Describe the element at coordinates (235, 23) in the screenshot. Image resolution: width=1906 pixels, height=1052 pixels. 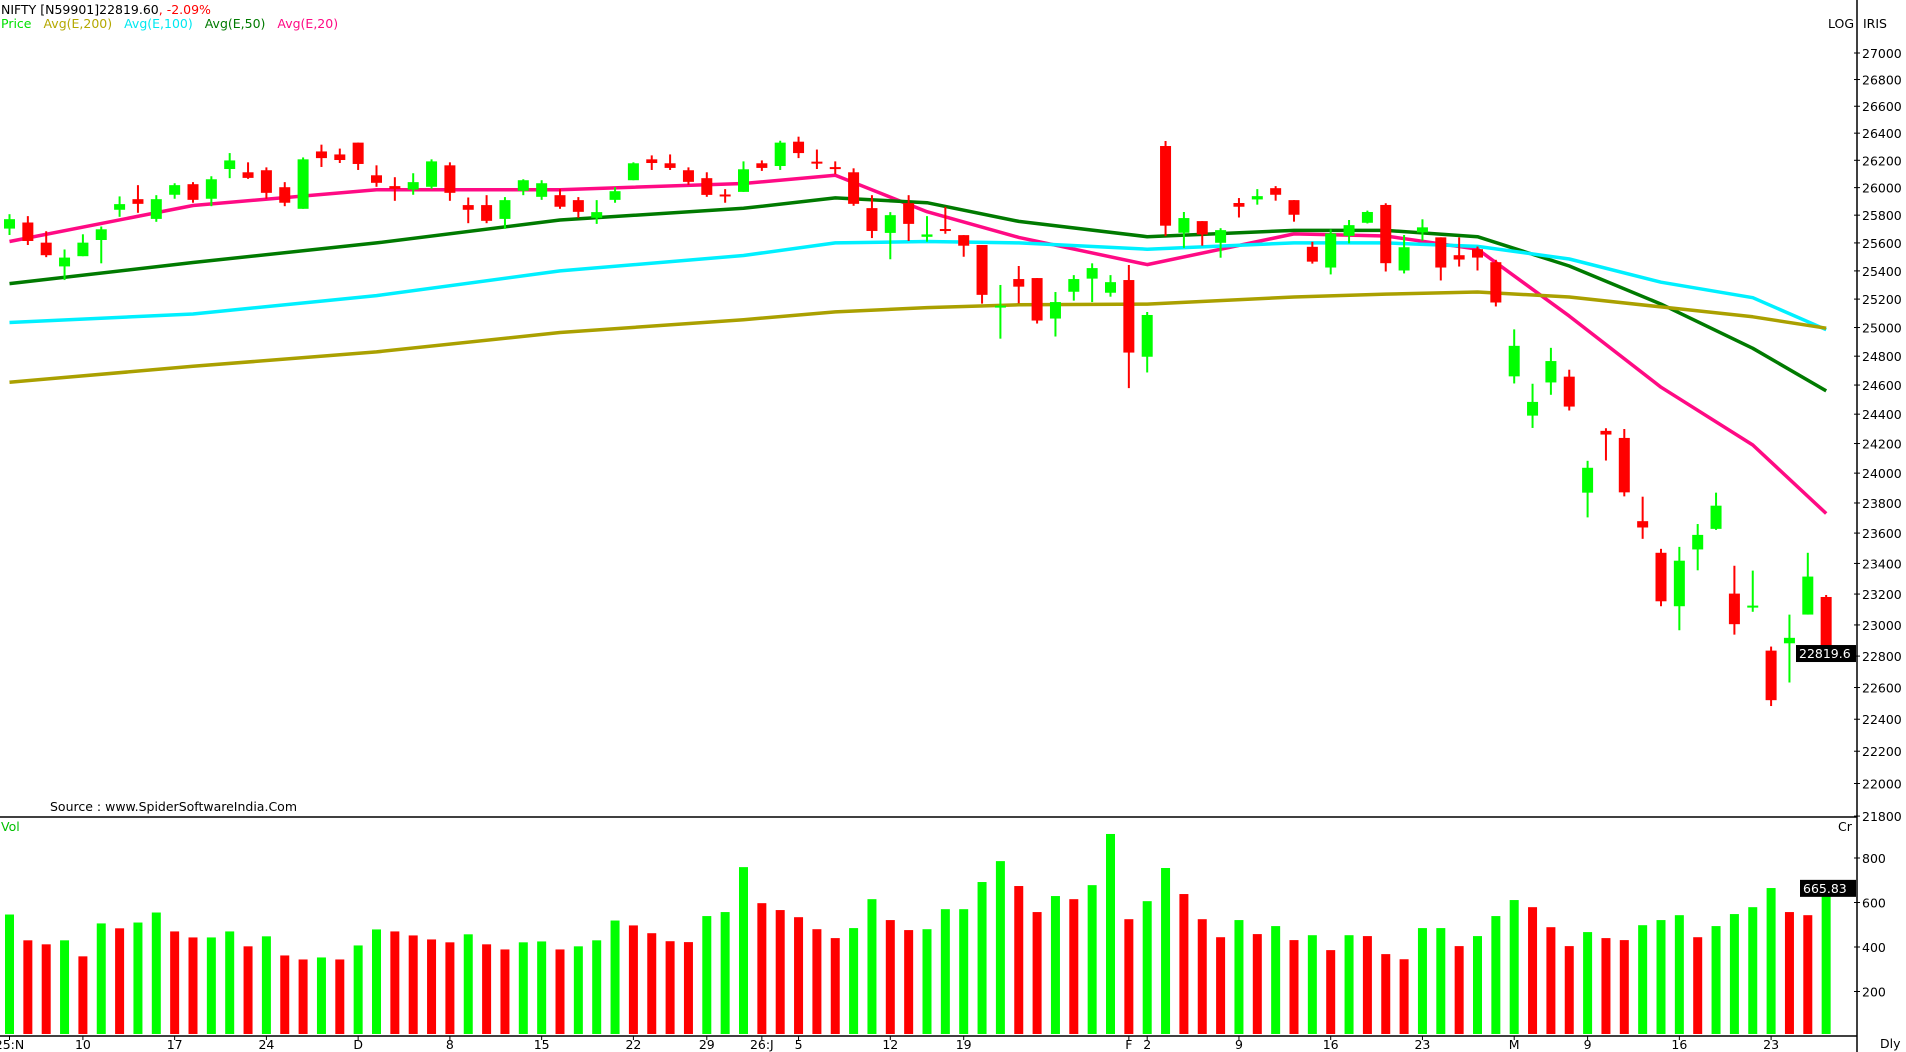
I see `legend-ema50: Avg(E,50)` at that location.